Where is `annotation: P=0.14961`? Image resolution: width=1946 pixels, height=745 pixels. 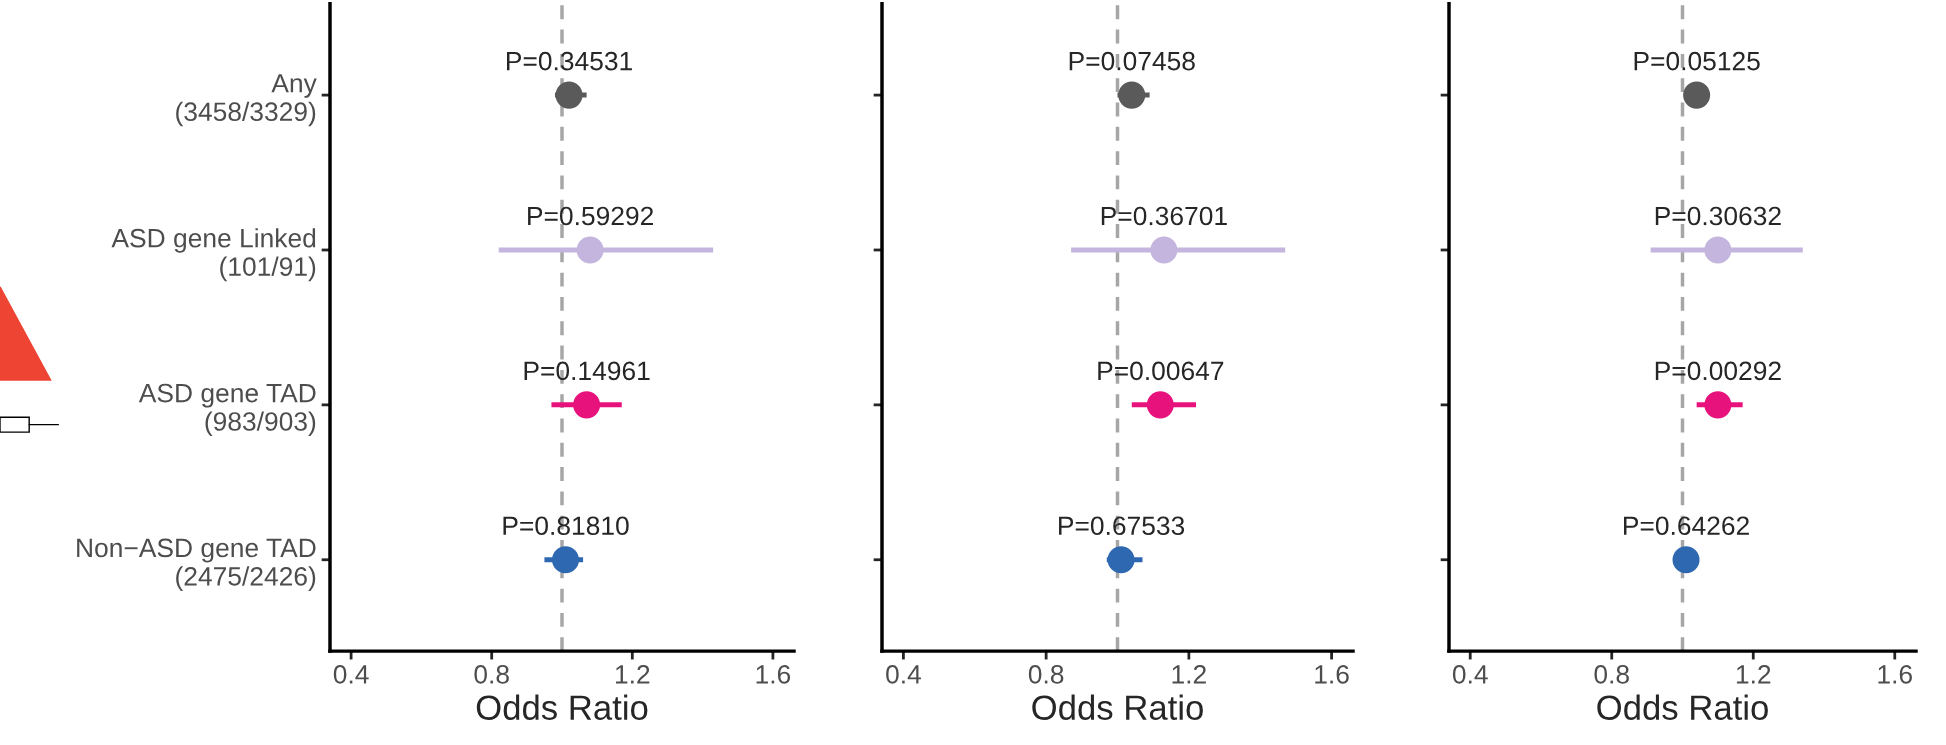 annotation: P=0.14961 is located at coordinates (587, 371).